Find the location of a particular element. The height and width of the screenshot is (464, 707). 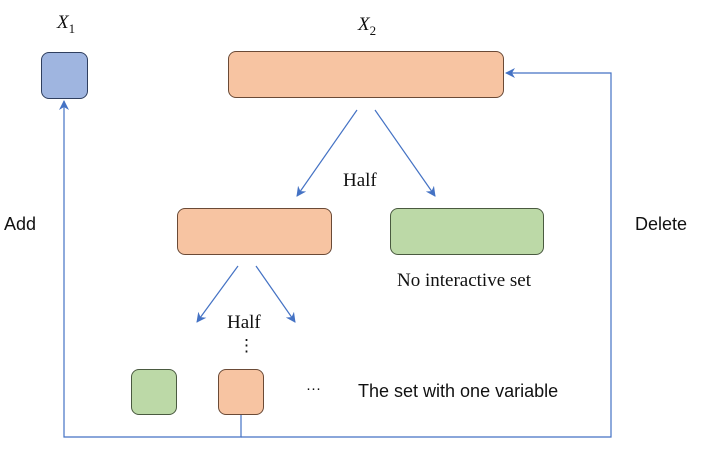

no-interactive-set-label: No interactive set is located at coordinates (464, 280).